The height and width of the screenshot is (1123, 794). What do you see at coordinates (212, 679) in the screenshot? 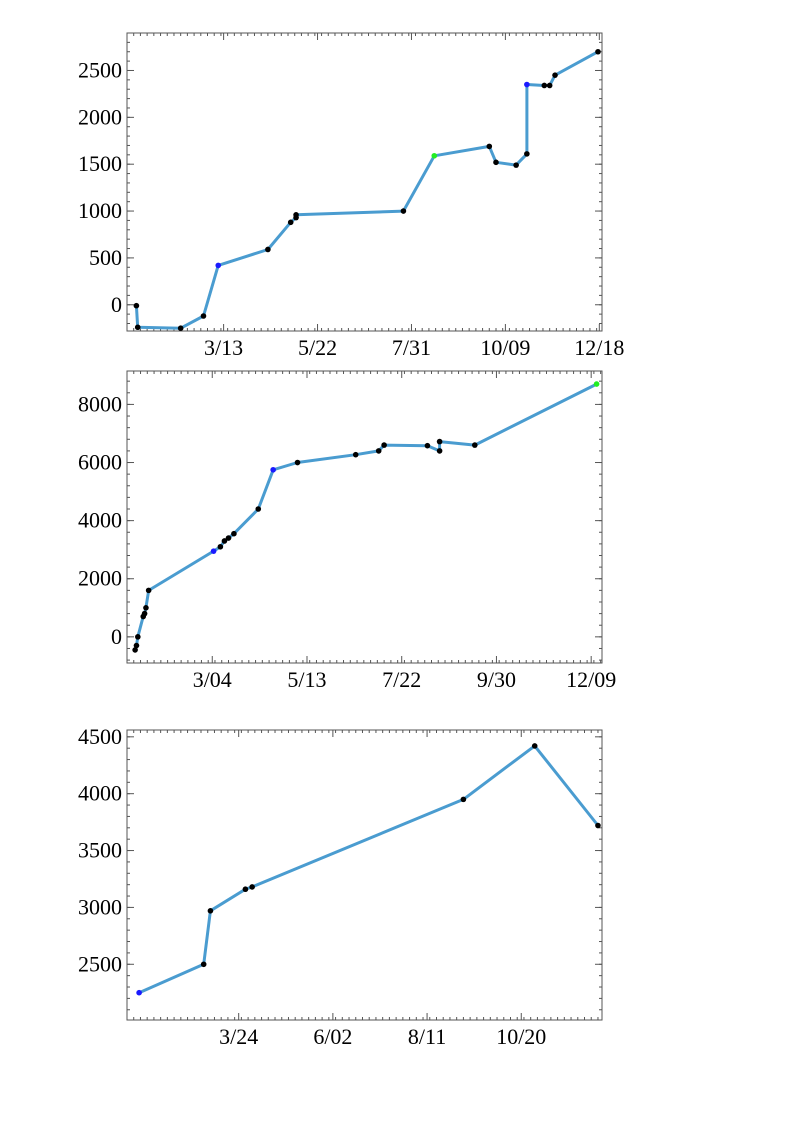
I see `x-tick-label: 3/04` at bounding box center [212, 679].